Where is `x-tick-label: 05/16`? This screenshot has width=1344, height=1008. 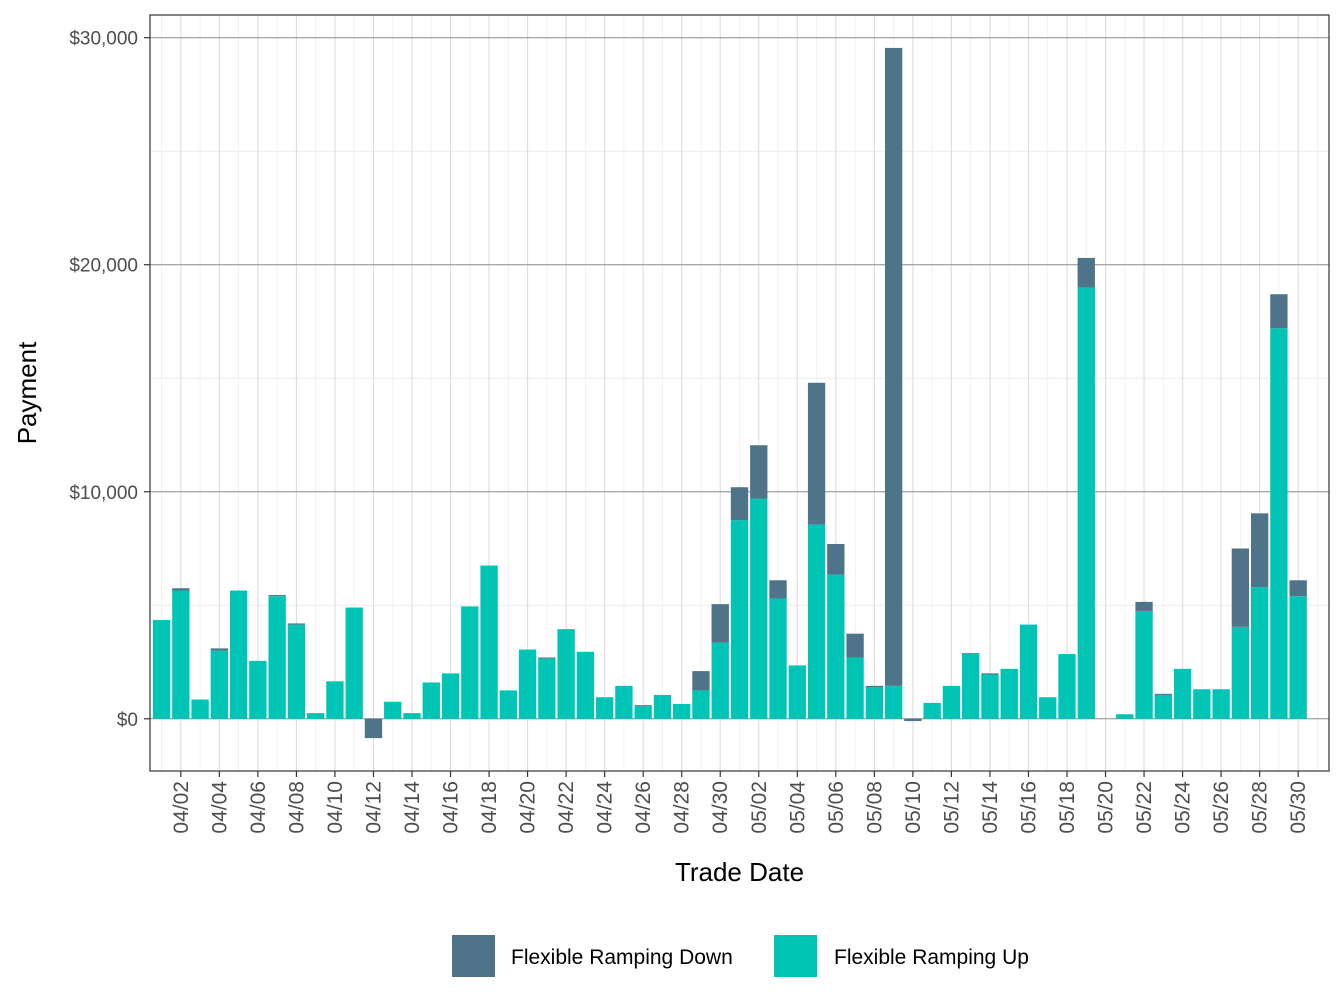 x-tick-label: 05/16 is located at coordinates (1028, 807).